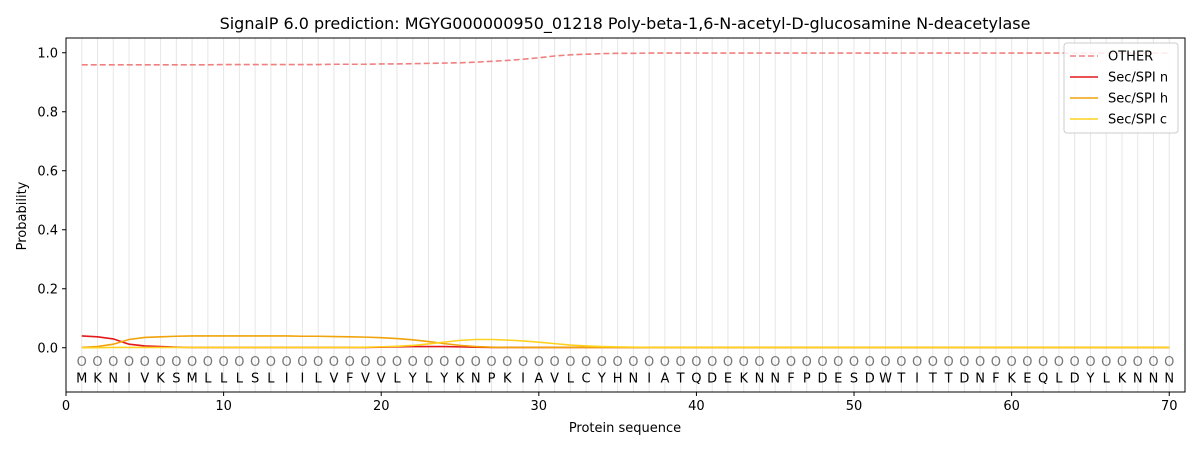 This screenshot has height=450, width=1200. Describe the element at coordinates (625, 343) in the screenshot. I see `series-line-sec-spi-c` at that location.